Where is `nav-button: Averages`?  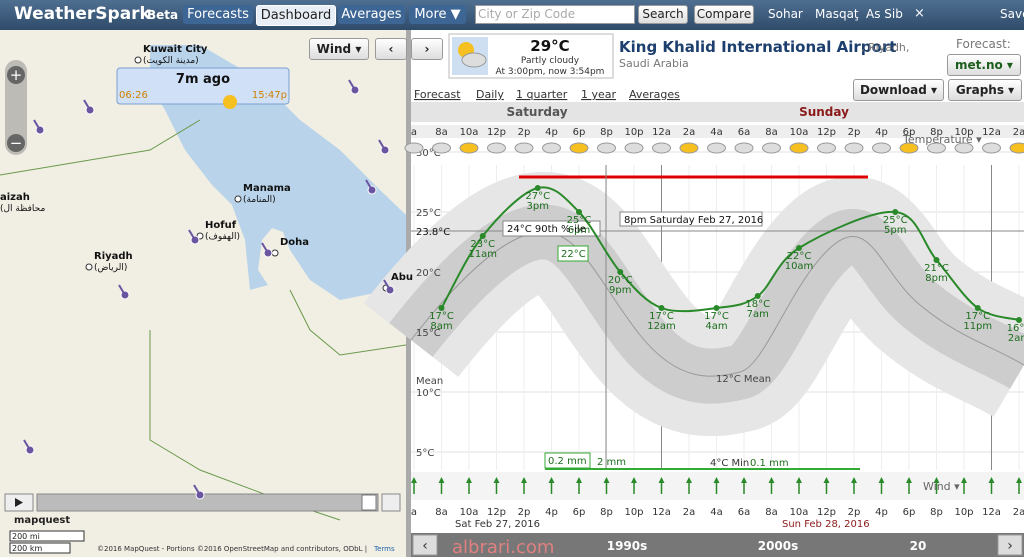 nav-button: Averages is located at coordinates (371, 14).